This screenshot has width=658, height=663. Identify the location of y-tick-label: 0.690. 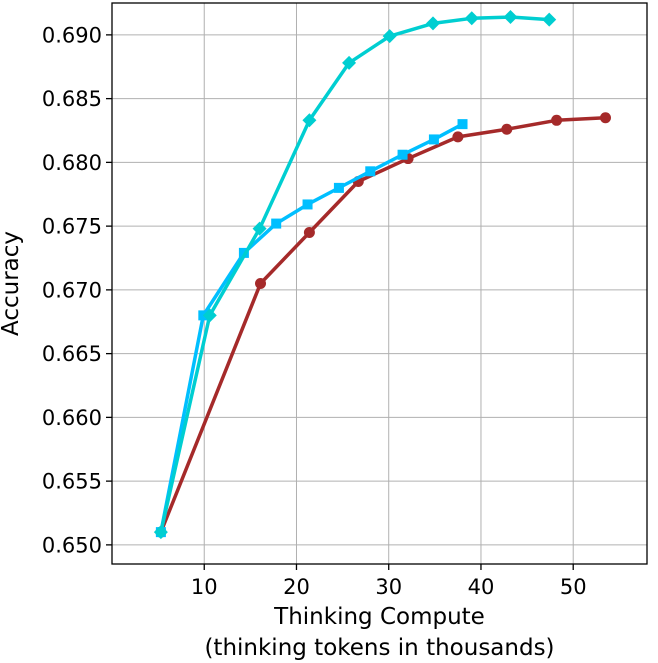
(72, 35).